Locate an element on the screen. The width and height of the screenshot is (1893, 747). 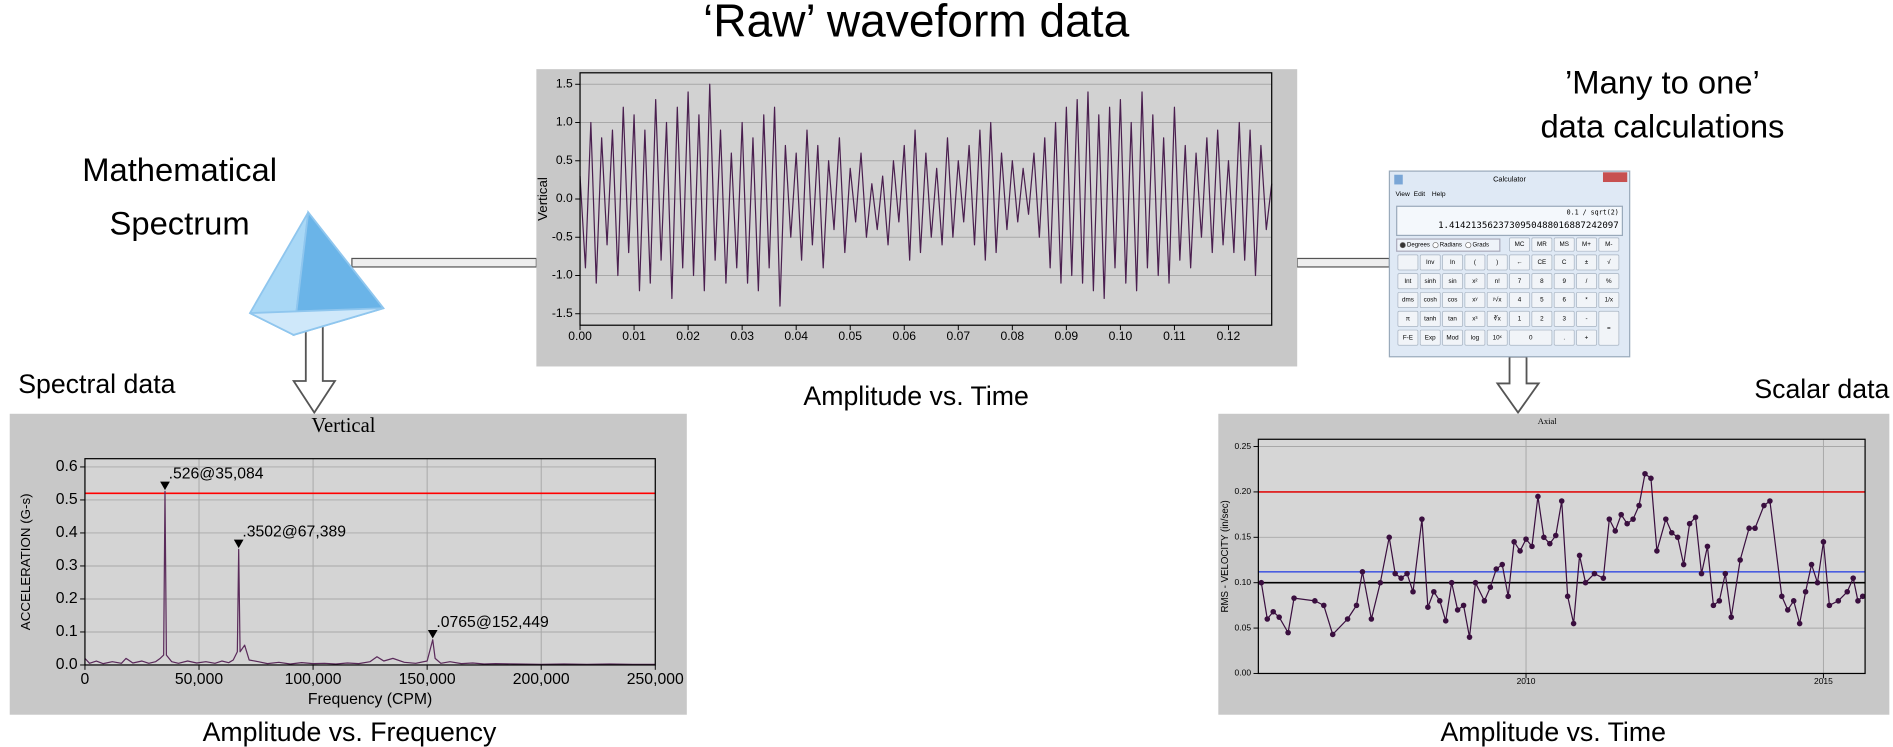
y-tick-label: 0.1 is located at coordinates (67, 631).